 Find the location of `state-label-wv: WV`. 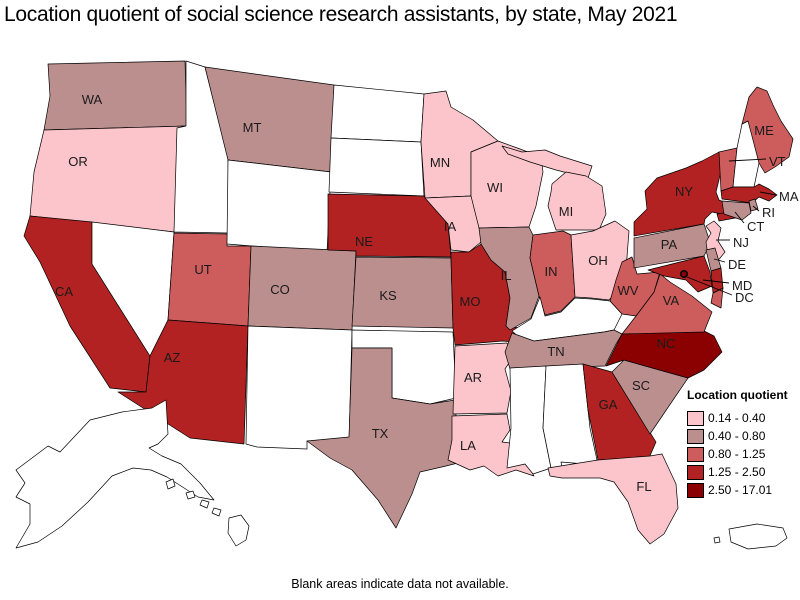

state-label-wv: WV is located at coordinates (628, 290).